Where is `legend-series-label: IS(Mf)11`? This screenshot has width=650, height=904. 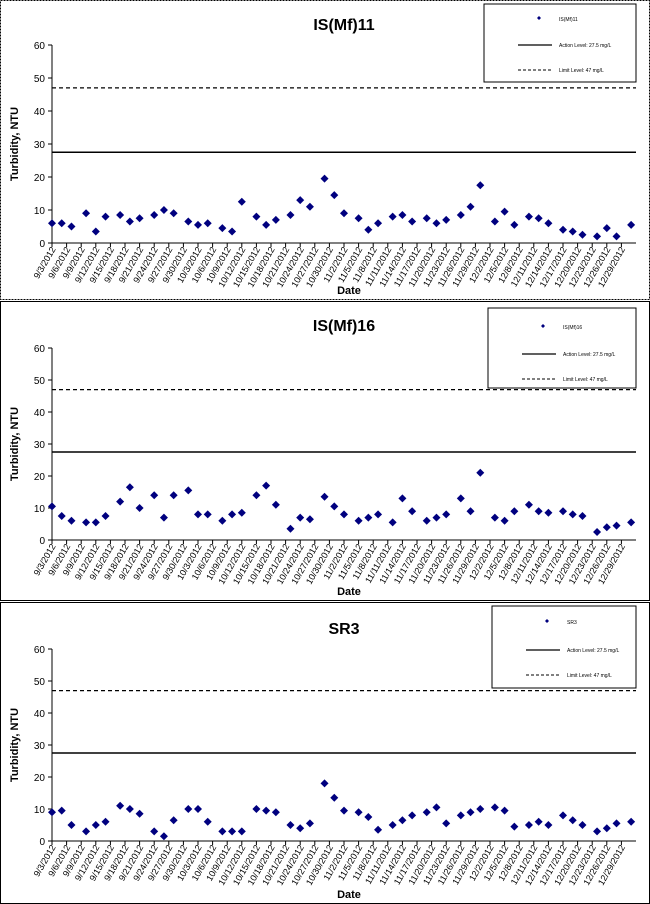 legend-series-label: IS(Mf)11 is located at coordinates (568, 20).